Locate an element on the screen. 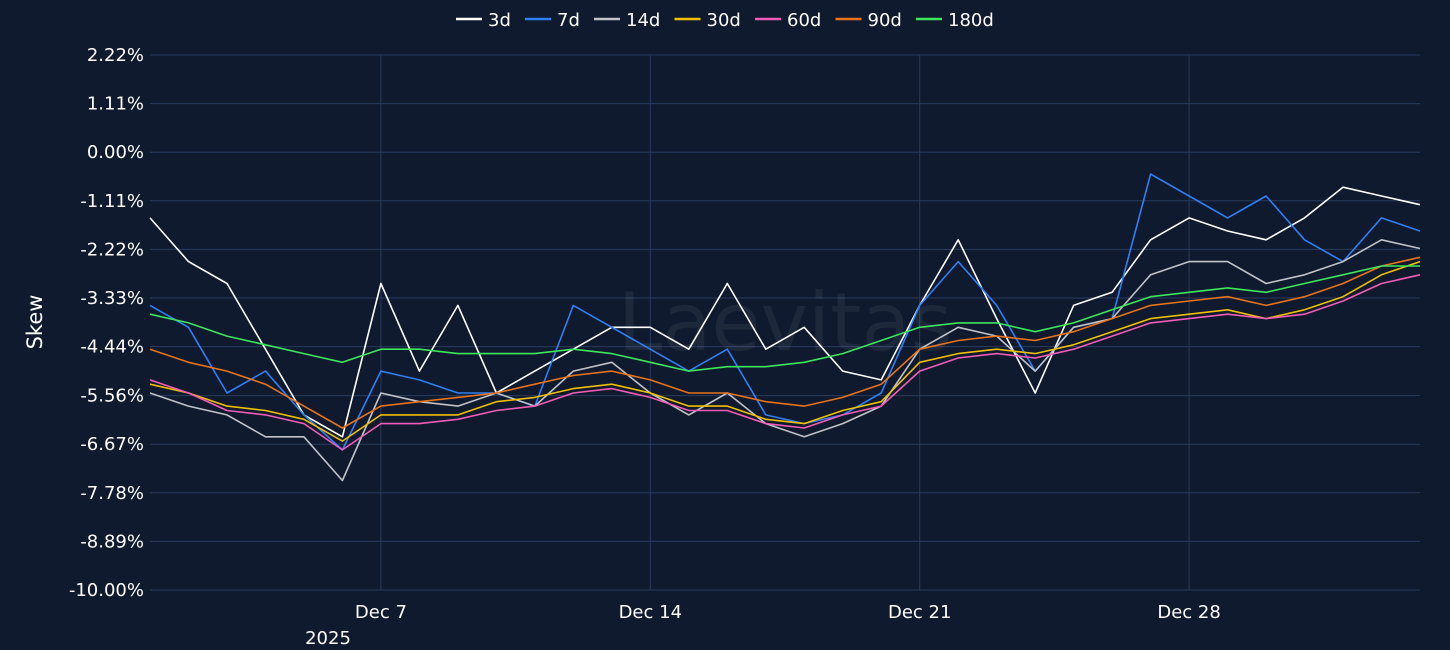  watermark: Laevitas is located at coordinates (785, 322).